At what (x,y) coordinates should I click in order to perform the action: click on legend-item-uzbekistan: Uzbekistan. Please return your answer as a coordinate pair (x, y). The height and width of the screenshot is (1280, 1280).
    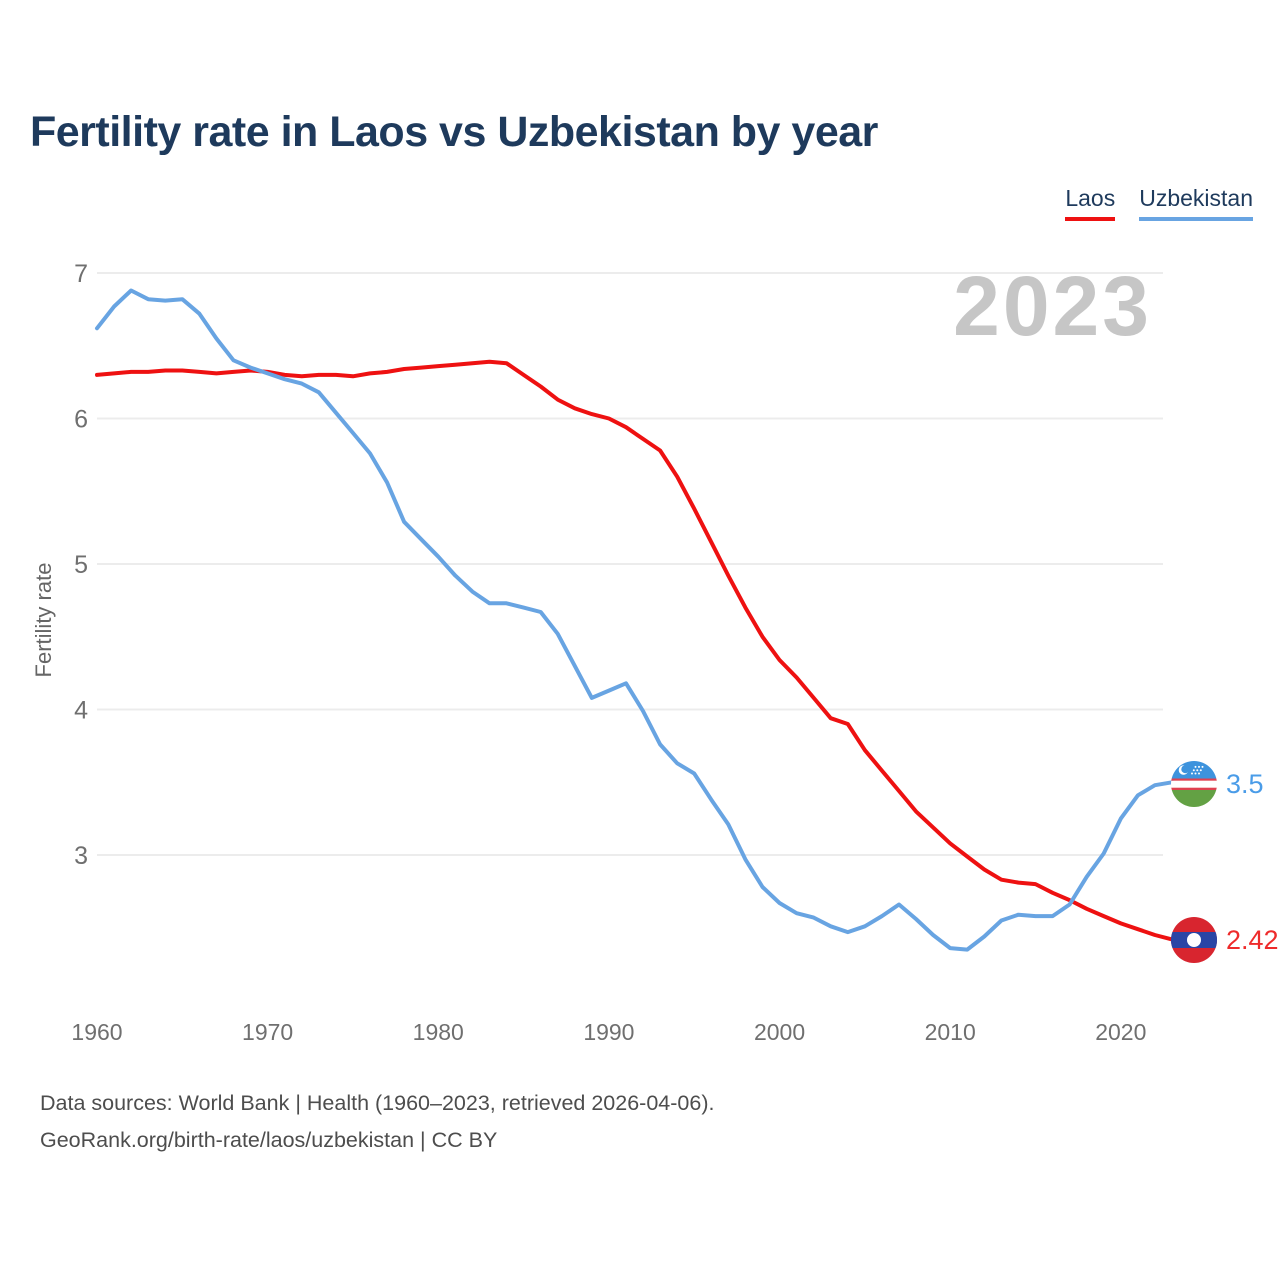
    Looking at the image, I should click on (1196, 203).